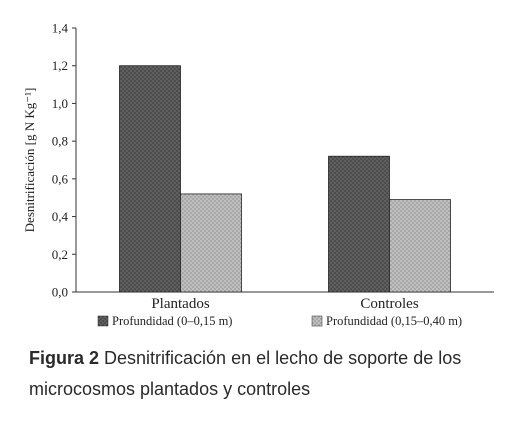  Describe the element at coordinates (64, 160) in the screenshot. I see `y-ticks: 0,0 0,2 0,4 0,6 0,8 1,0 1,2 1,4` at that location.